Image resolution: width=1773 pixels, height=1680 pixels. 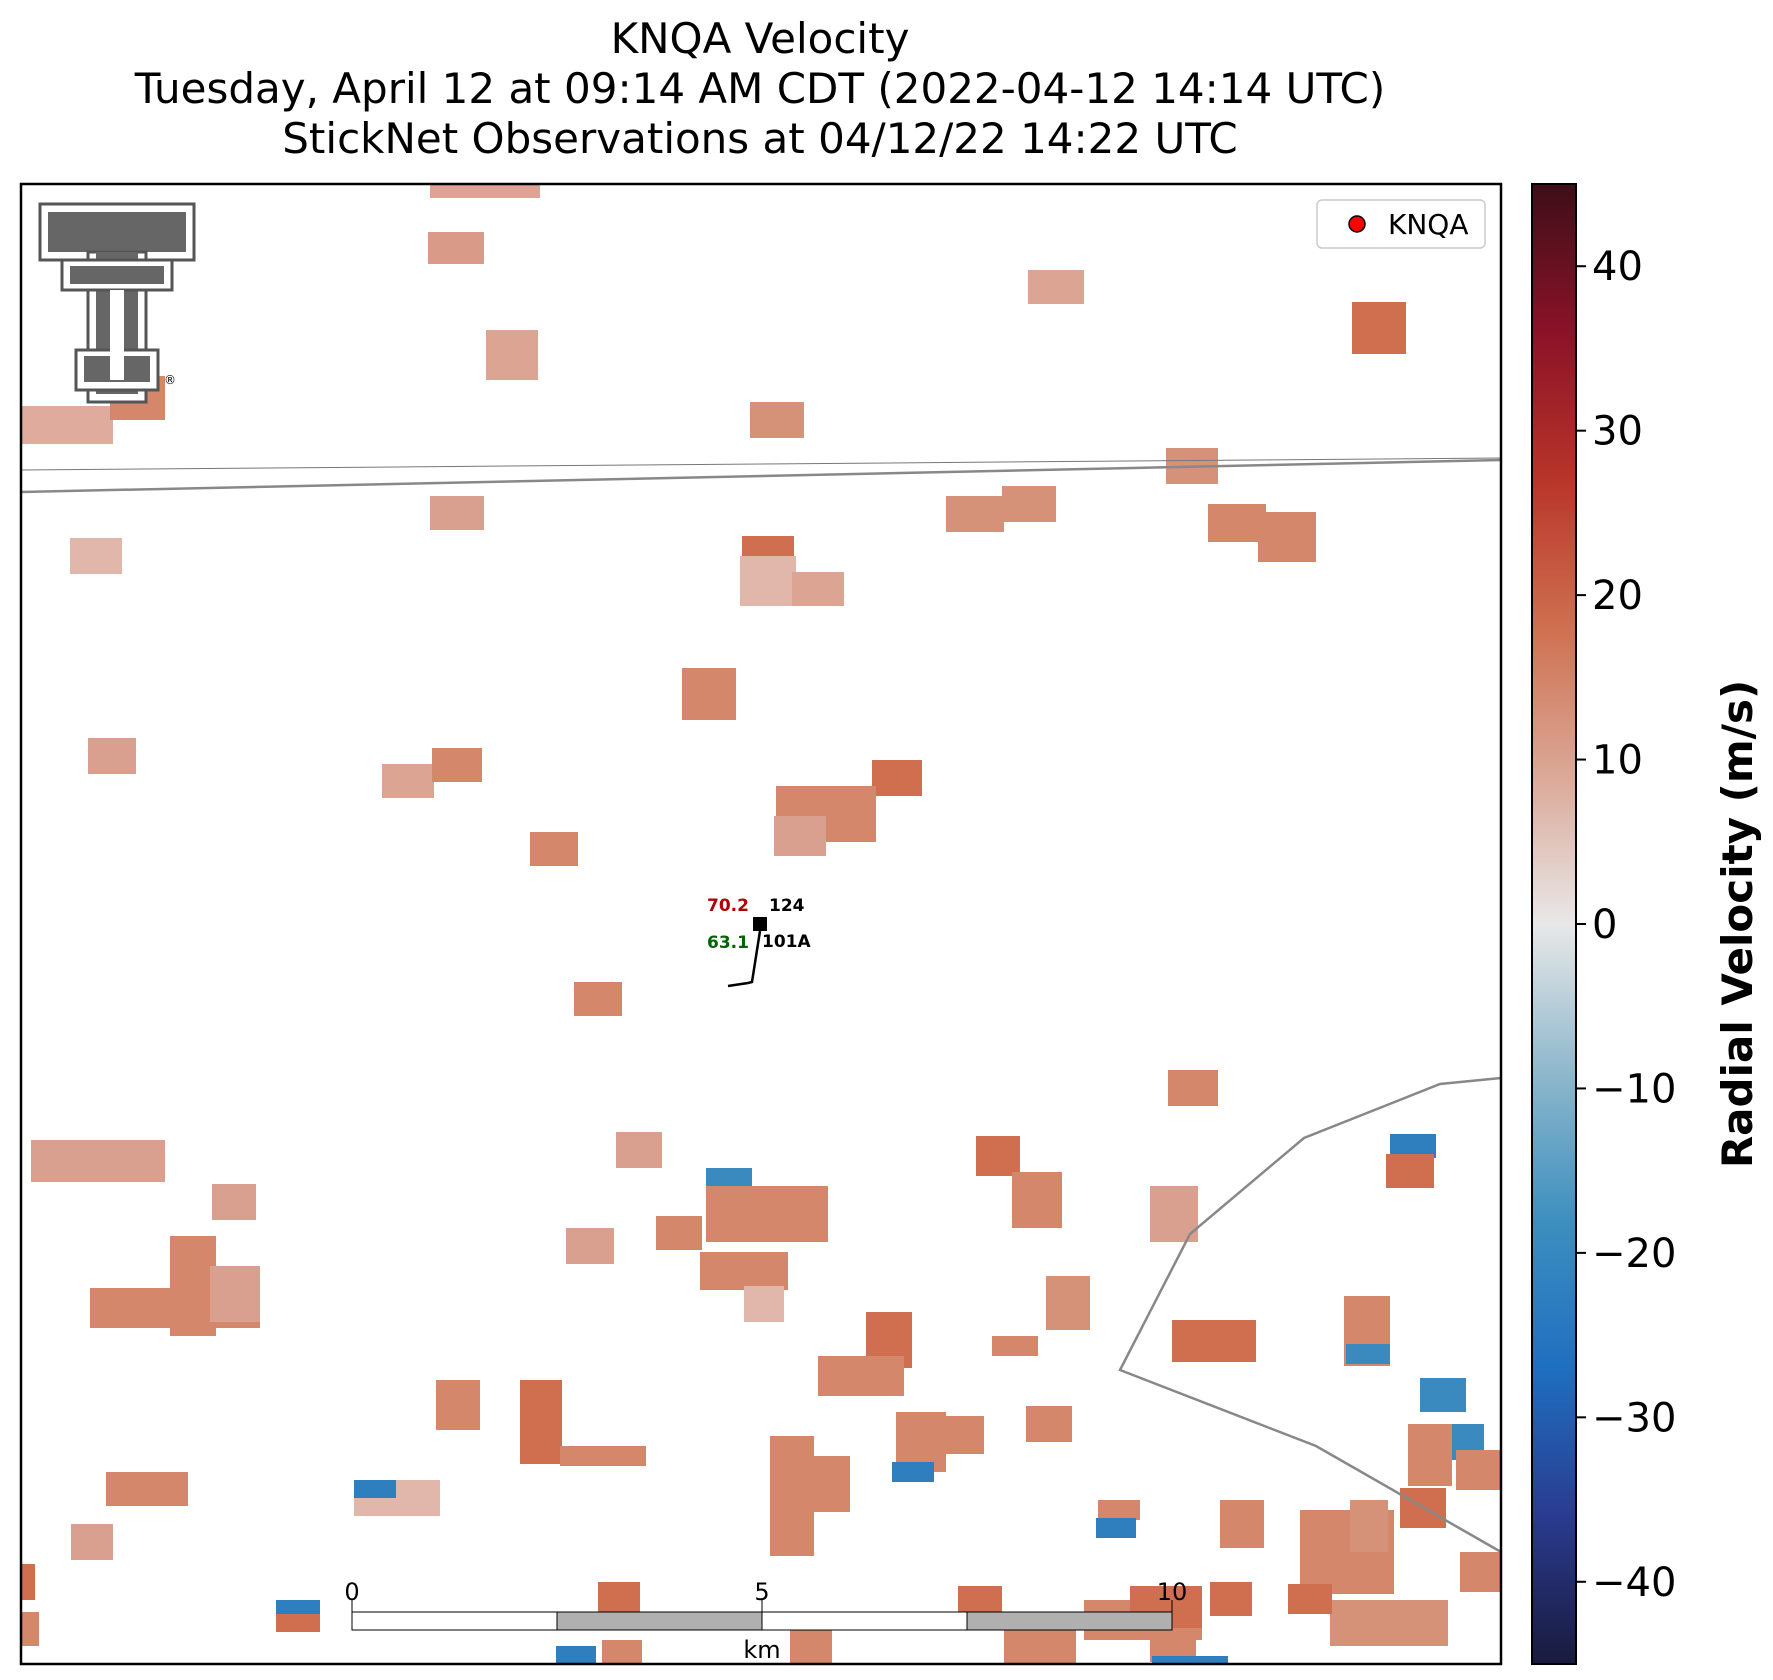 I want to click on state-boundary-line, so click(x=761, y=476).